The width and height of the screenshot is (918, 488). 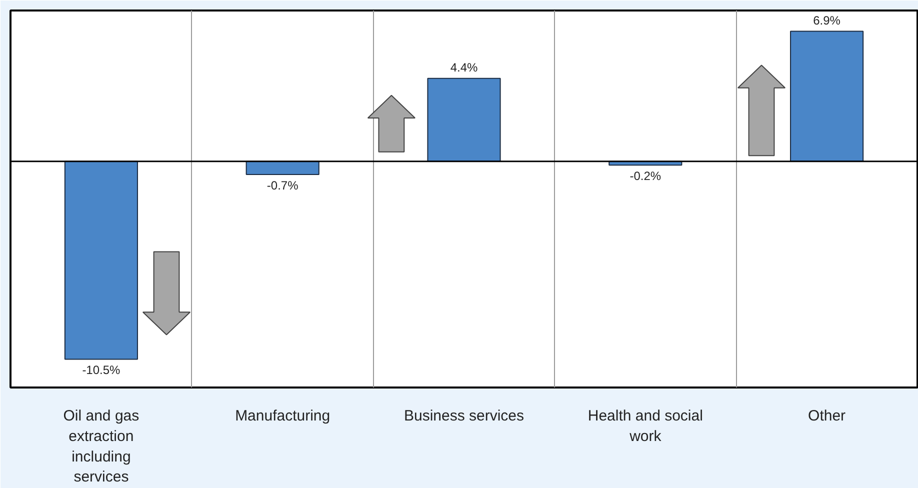 I want to click on x-tick-label: Other, so click(x=827, y=416).